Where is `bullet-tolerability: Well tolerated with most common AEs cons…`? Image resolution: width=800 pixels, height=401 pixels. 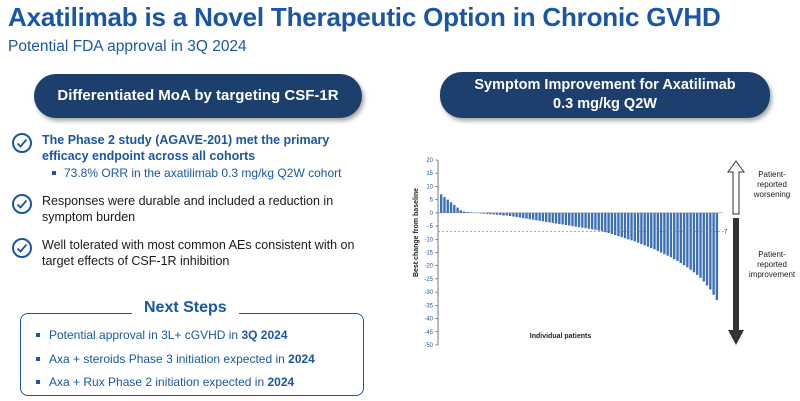
bullet-tolerability: Well tolerated with most common AEs cons… is located at coordinates (192, 253).